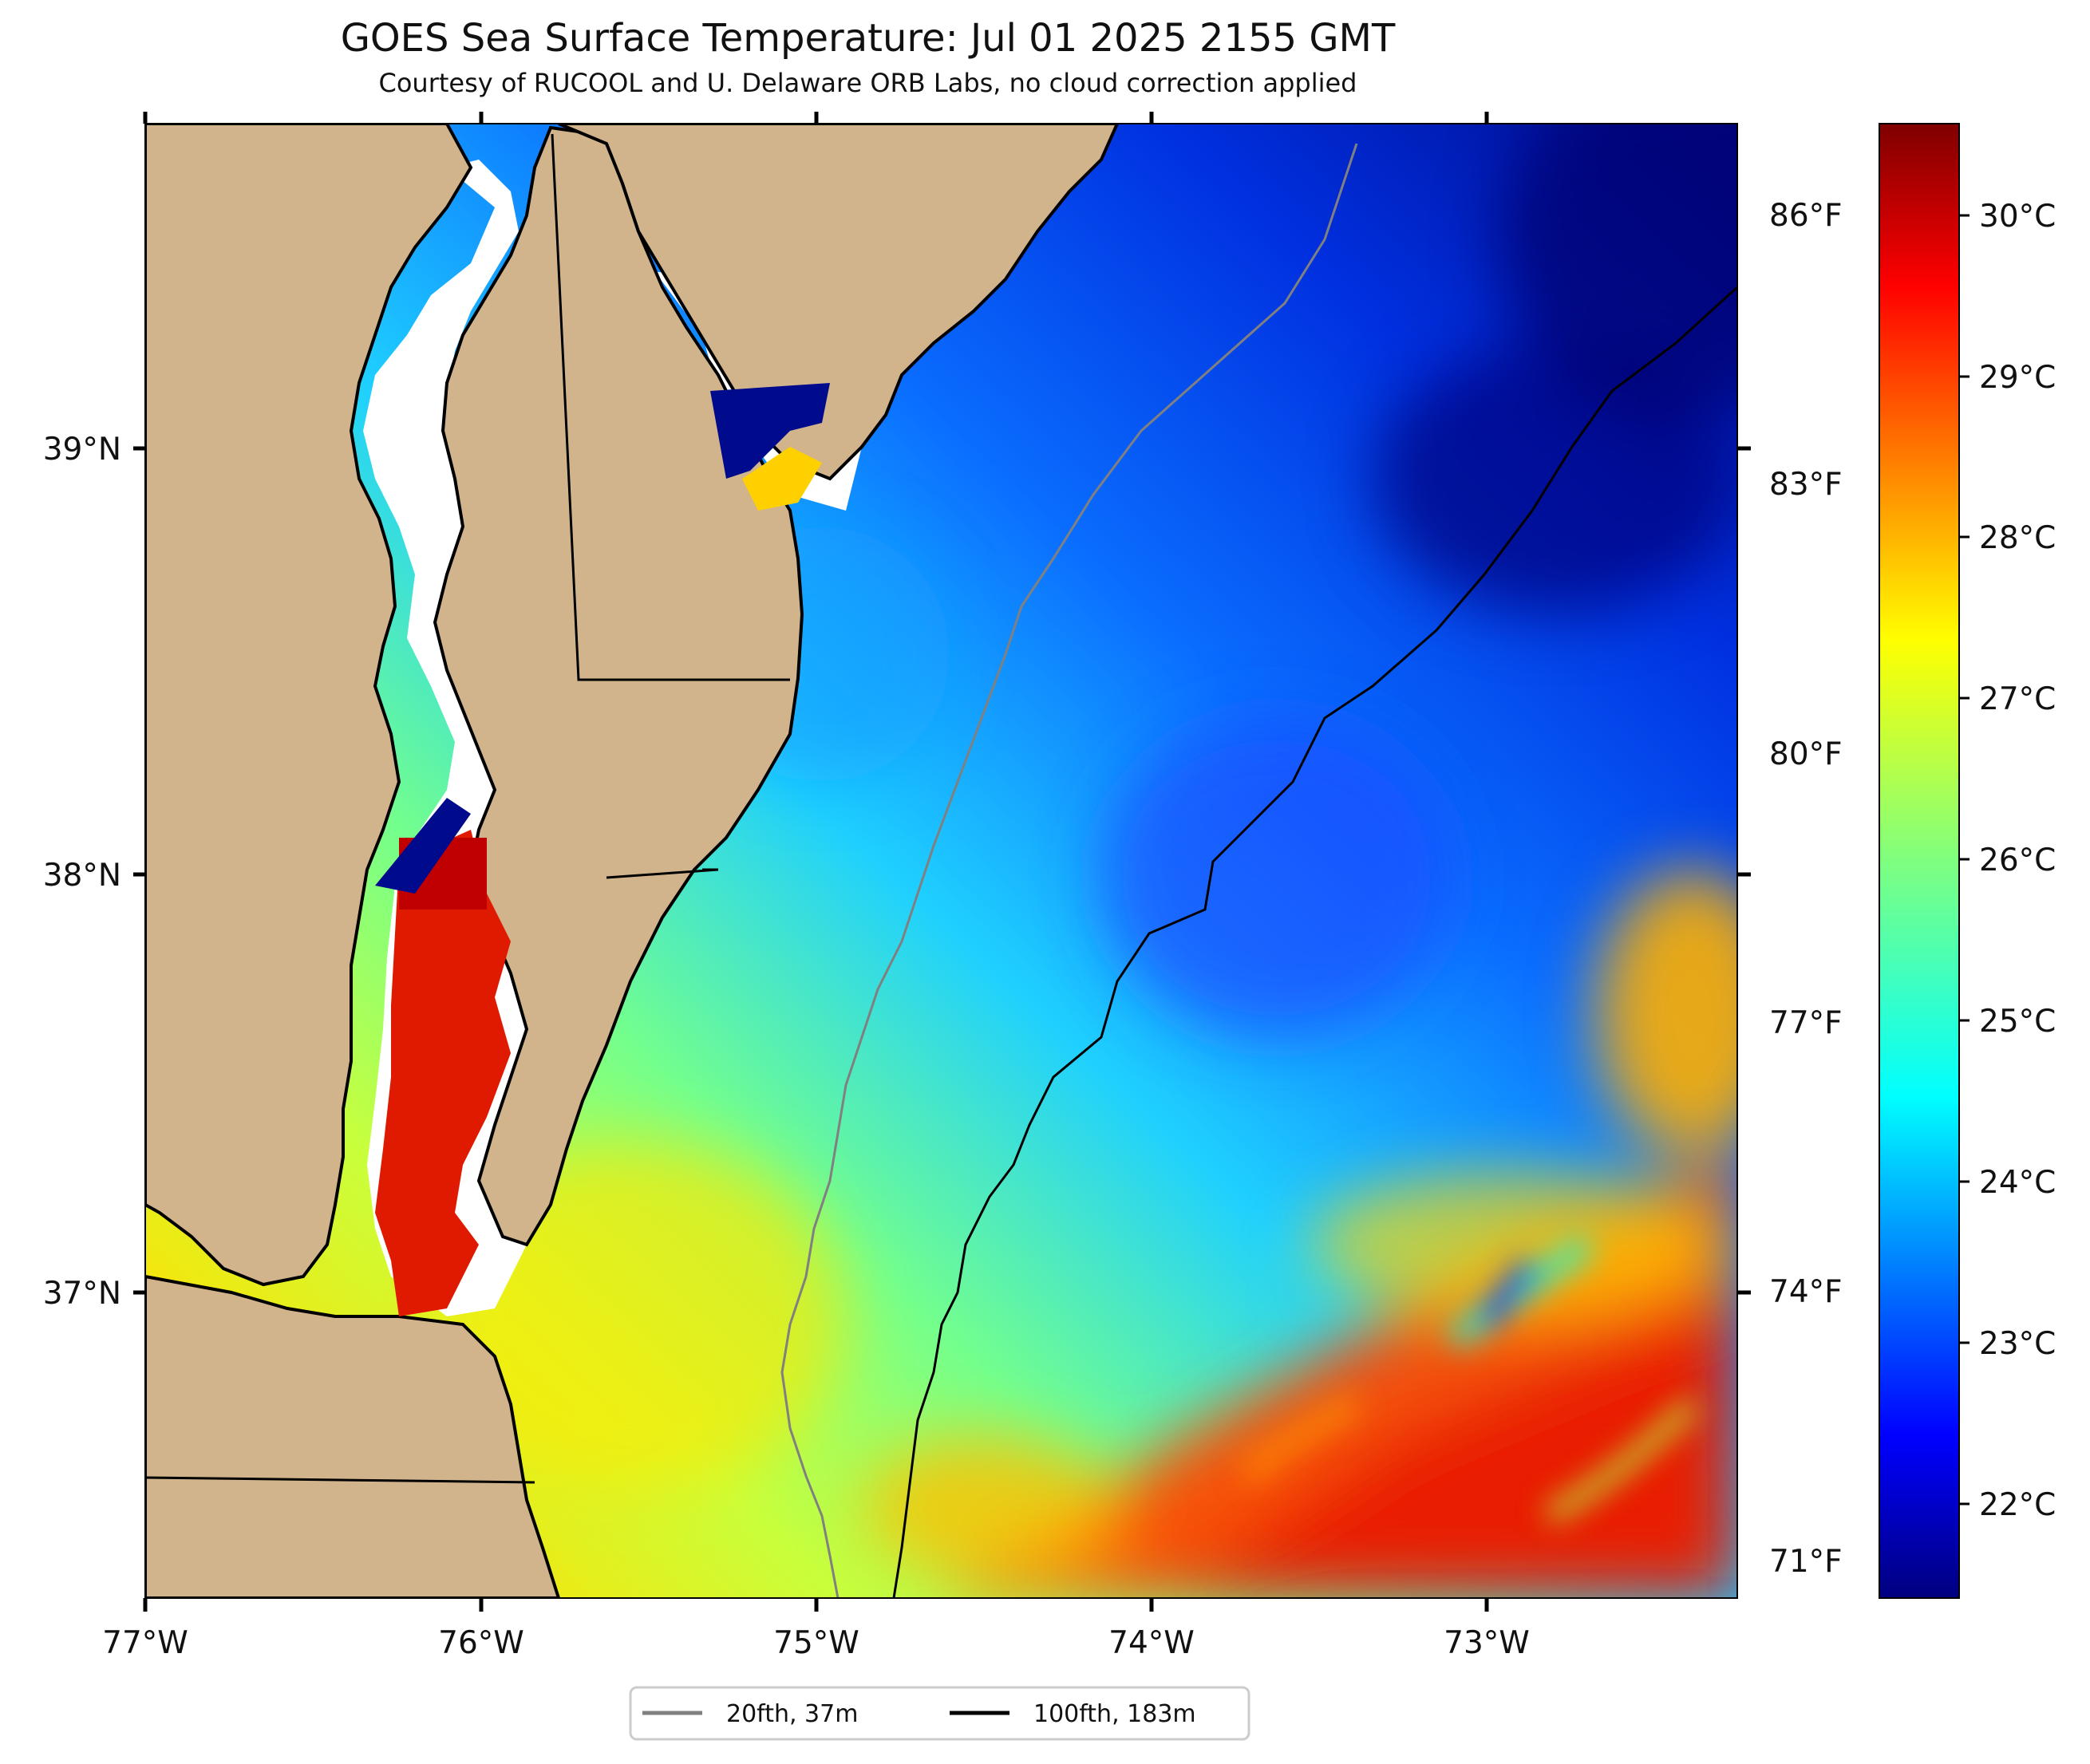 The image size is (2090, 1764). What do you see at coordinates (340, 1480) in the screenshot?
I see `state-border-va-nc` at bounding box center [340, 1480].